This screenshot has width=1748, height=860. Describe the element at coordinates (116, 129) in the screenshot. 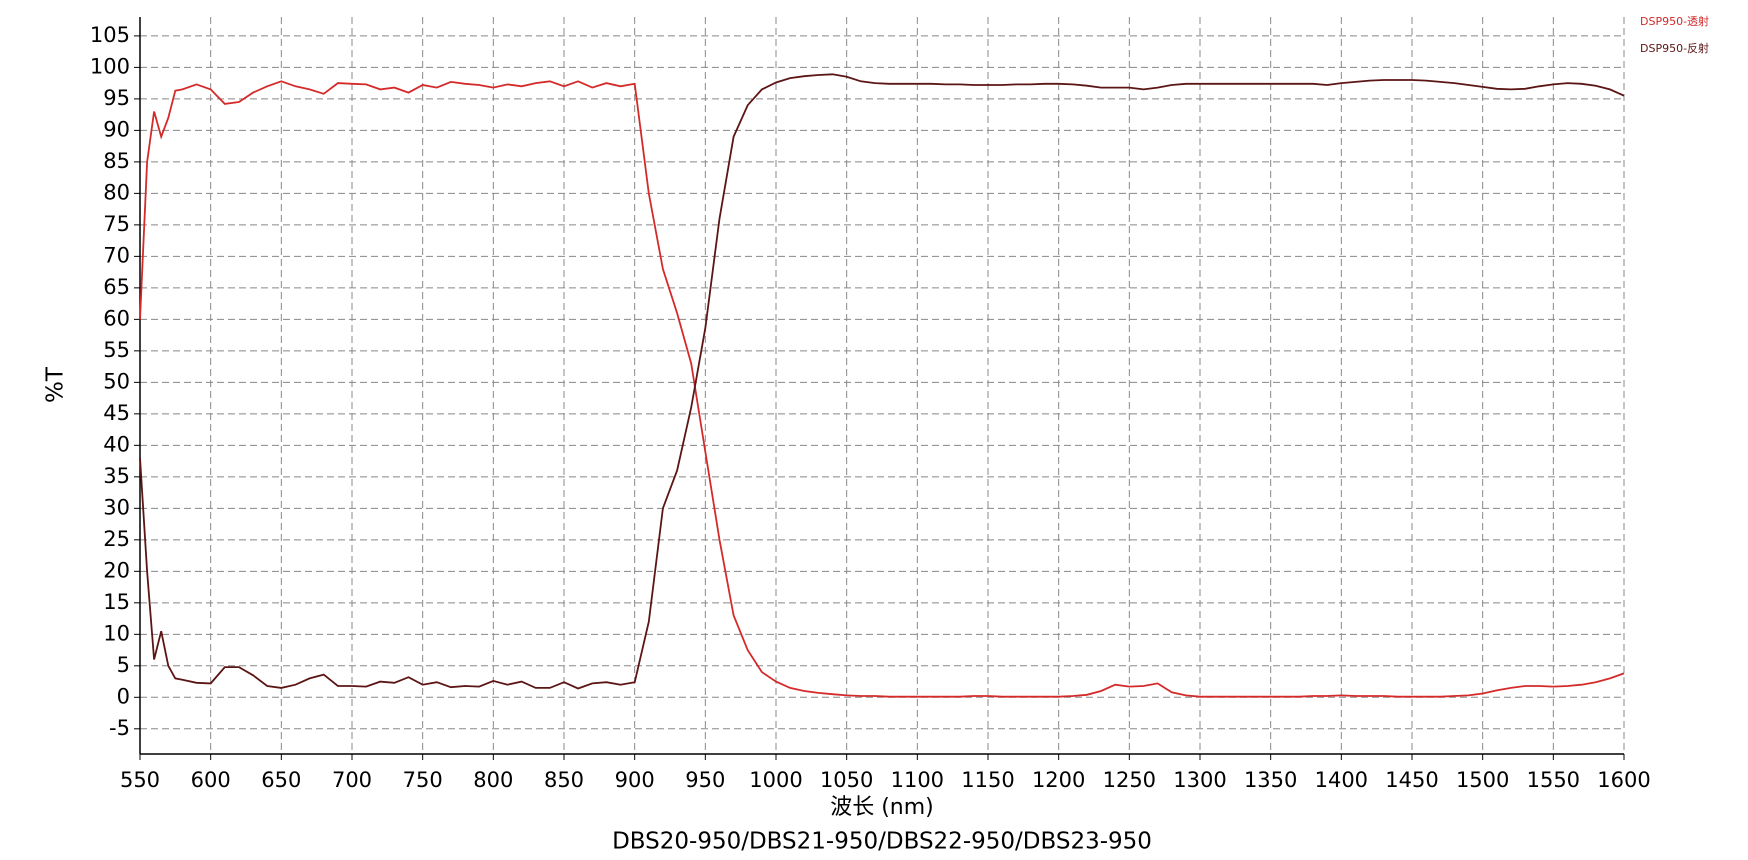

I see `y-tick-label: 90` at that location.